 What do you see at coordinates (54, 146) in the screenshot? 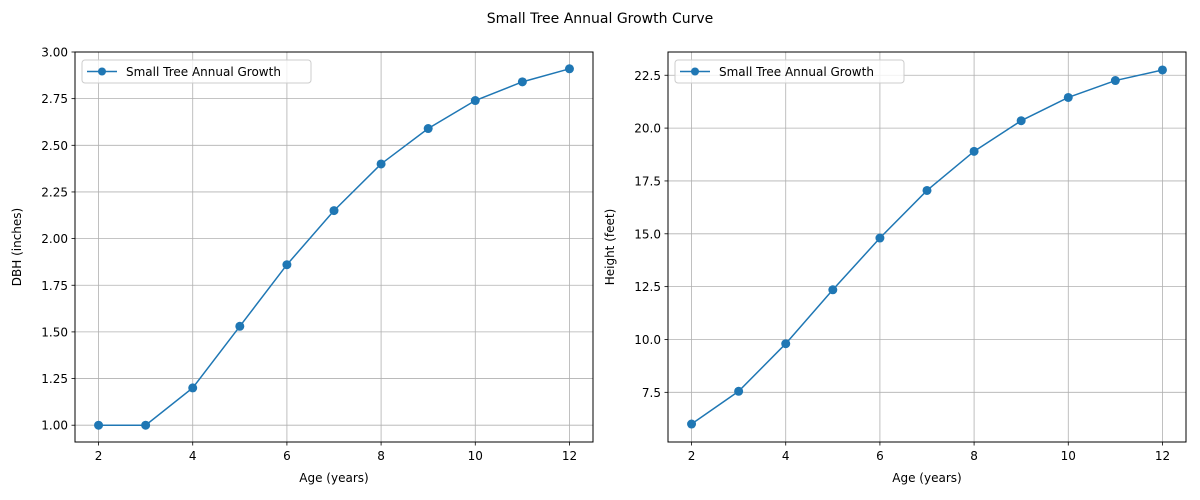
I see `left-y-tick-label: 2.50` at bounding box center [54, 146].